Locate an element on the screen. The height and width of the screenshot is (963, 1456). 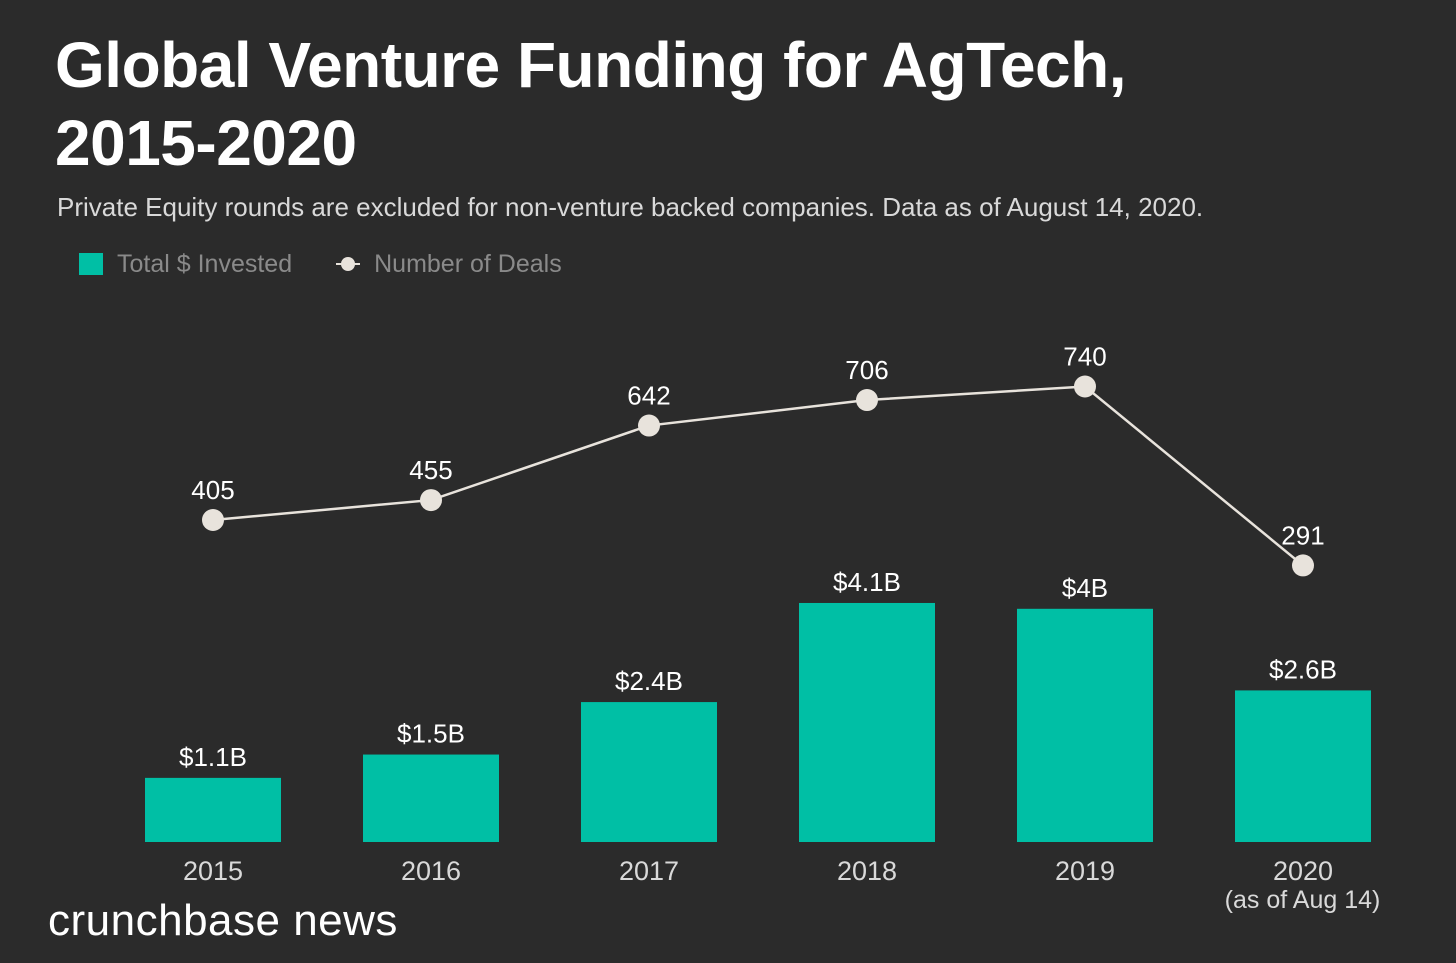
deals-point-2017 is located at coordinates (649, 425).